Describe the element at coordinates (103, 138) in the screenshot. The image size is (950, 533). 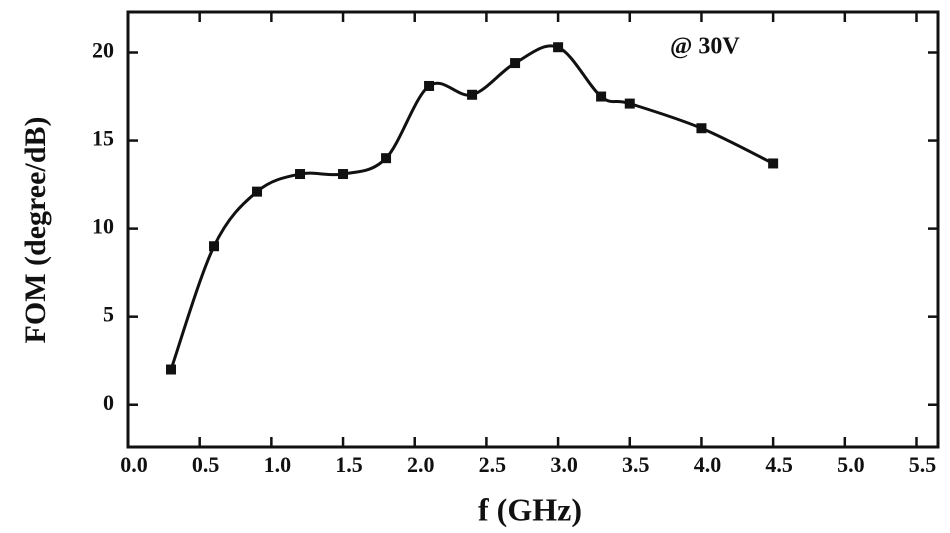
I see `y-tick-label: 15` at that location.